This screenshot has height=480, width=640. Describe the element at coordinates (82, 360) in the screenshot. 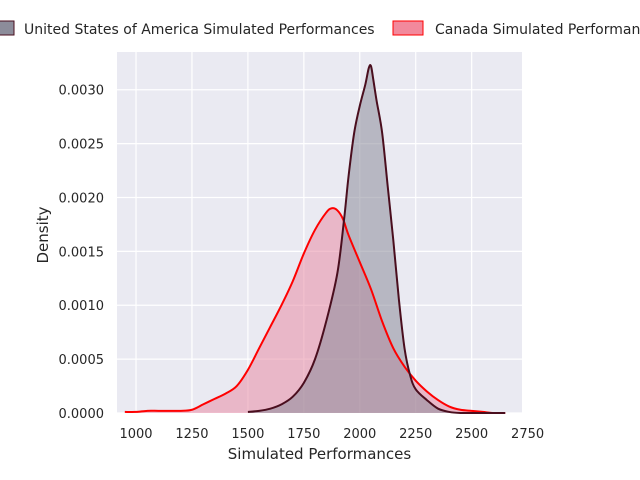

I see `y-tick-label: 0.0005` at that location.